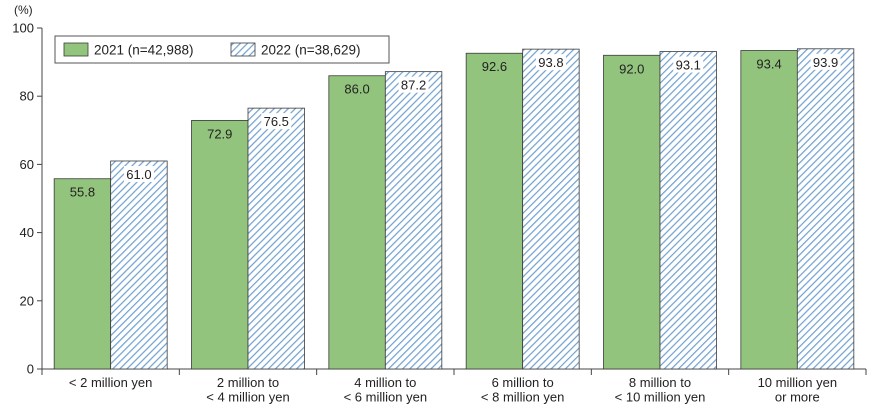 The width and height of the screenshot is (869, 414). I want to click on data-label-2022: 76.5, so click(276, 121).